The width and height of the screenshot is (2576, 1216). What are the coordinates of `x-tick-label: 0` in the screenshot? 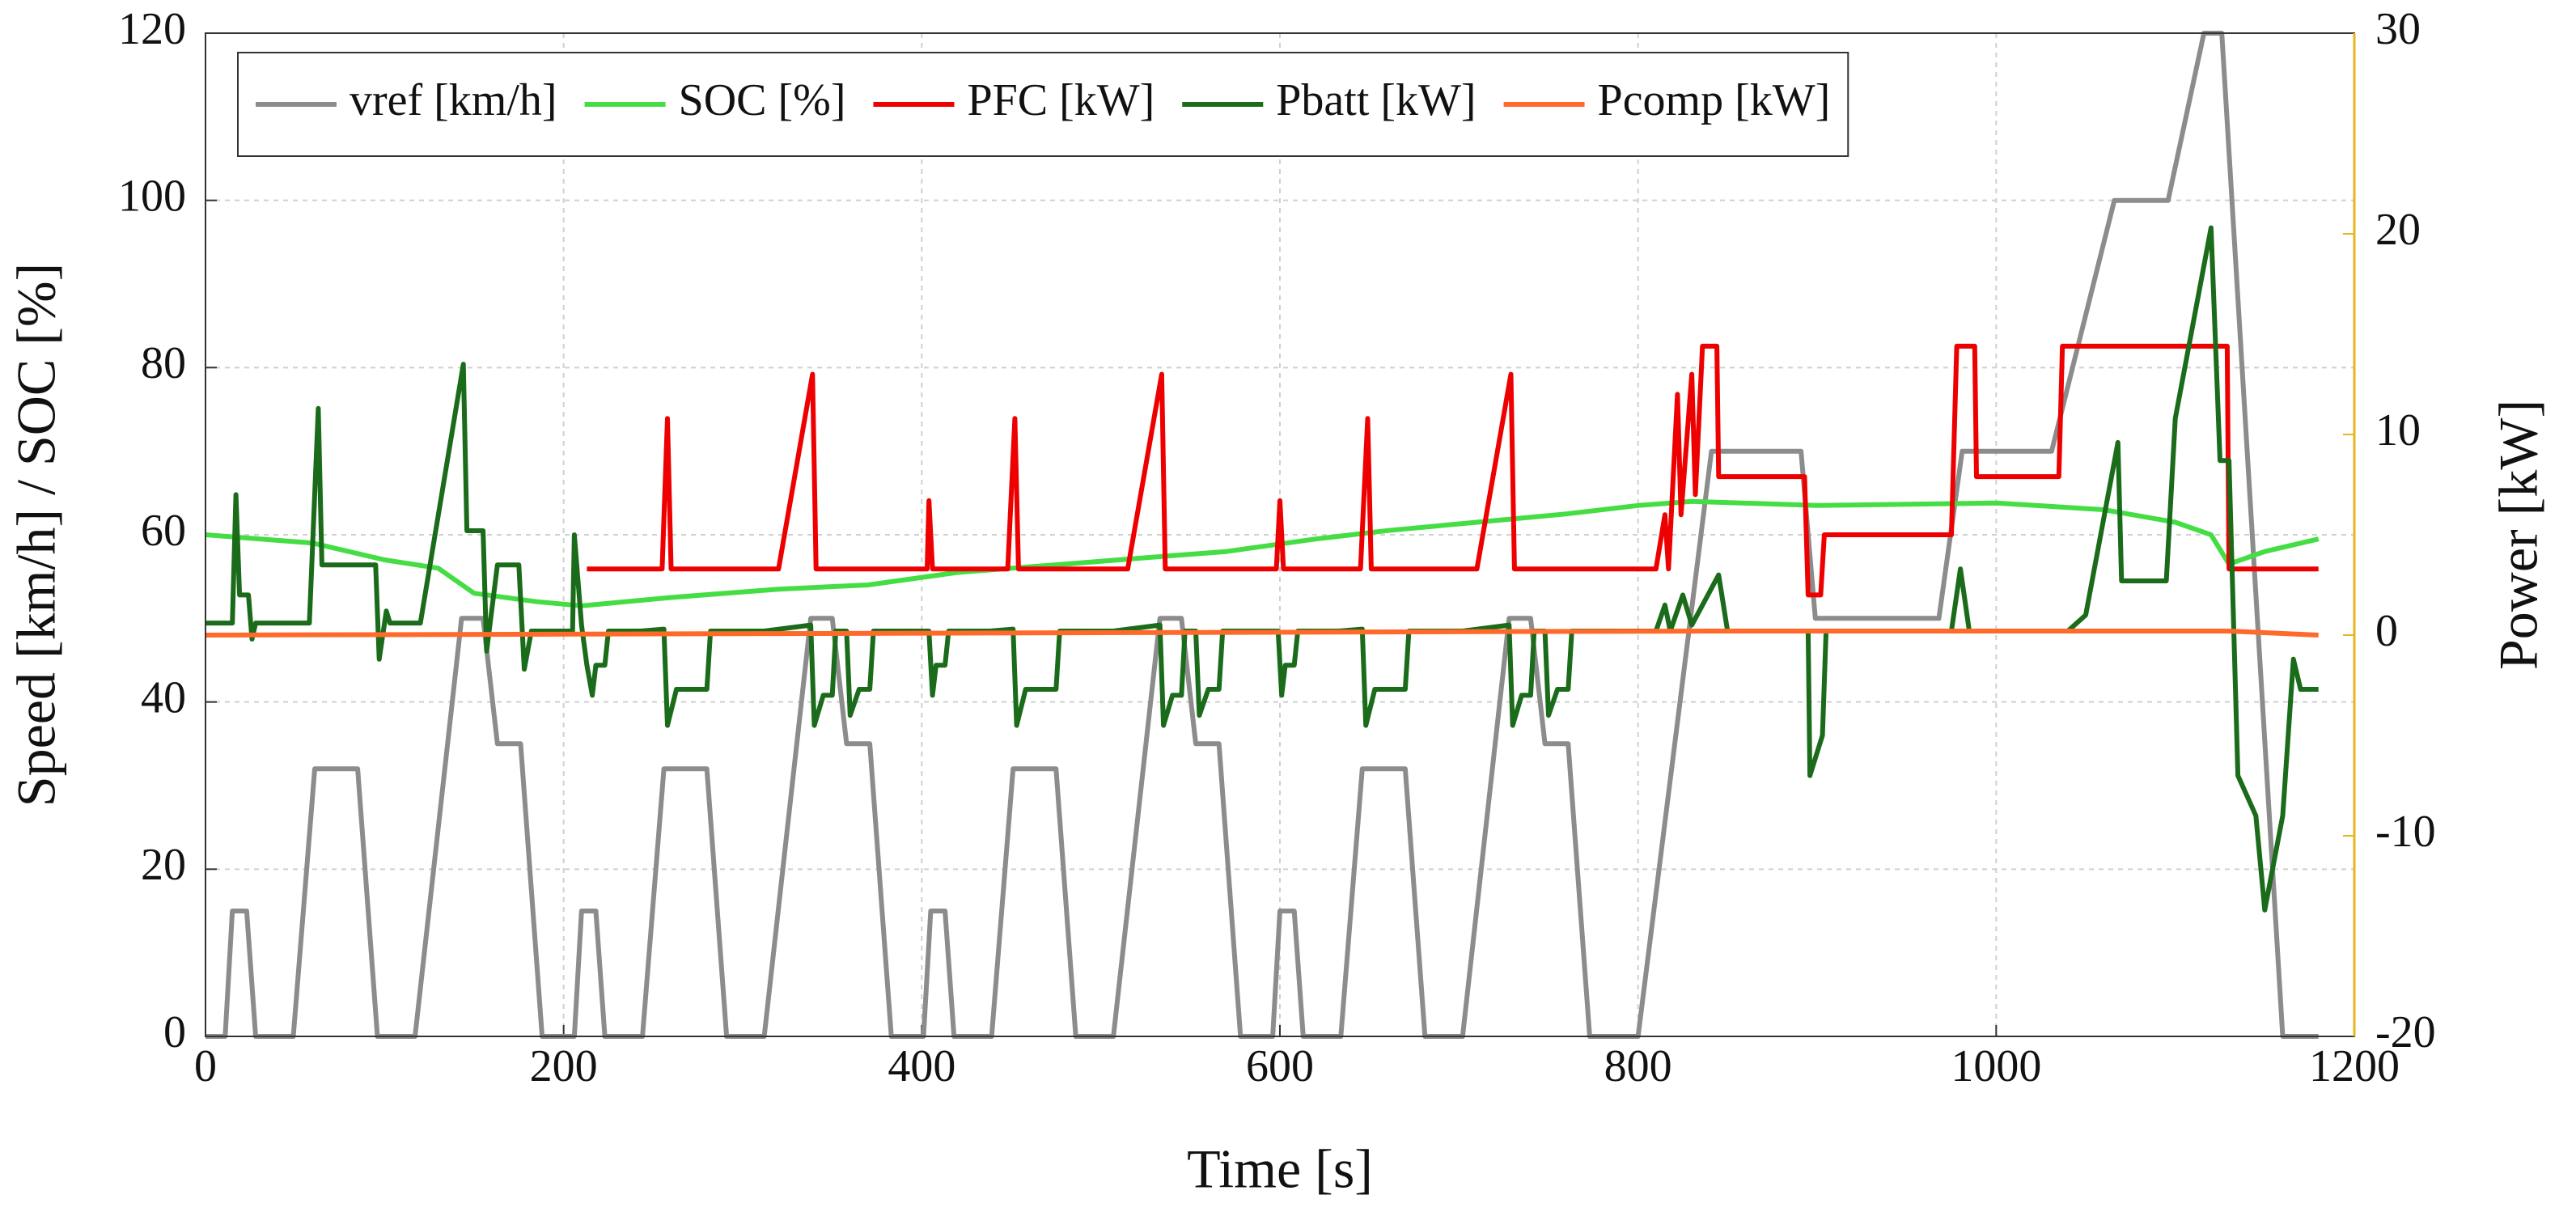 It's located at (205, 1066).